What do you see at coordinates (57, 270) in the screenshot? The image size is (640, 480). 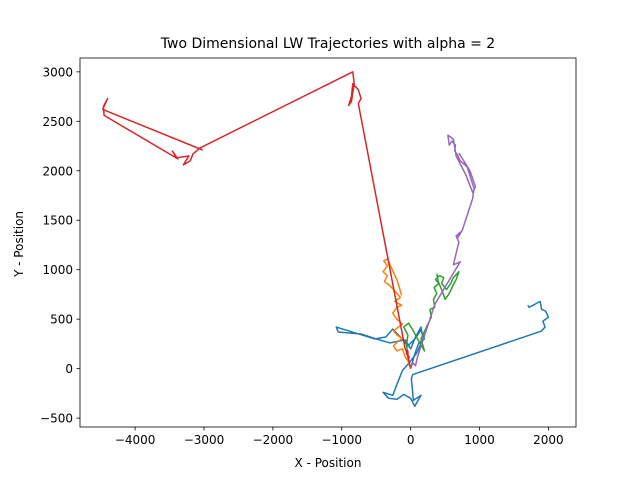 I see `y-tick-label: 1000` at bounding box center [57, 270].